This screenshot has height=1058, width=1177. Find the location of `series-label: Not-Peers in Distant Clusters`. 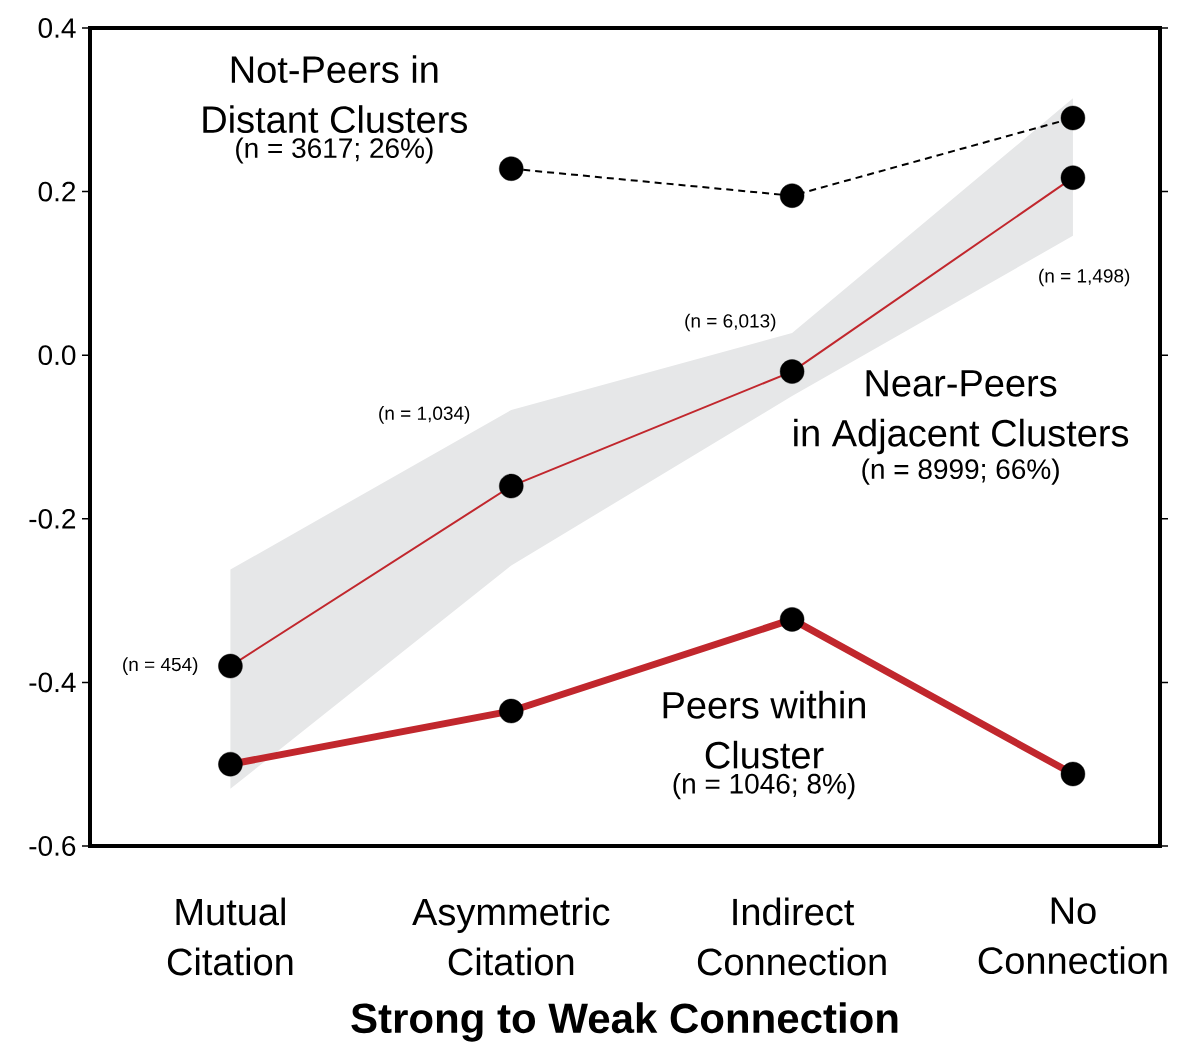

series-label: Not-Peers in Distant Clusters is located at coordinates (335, 94).